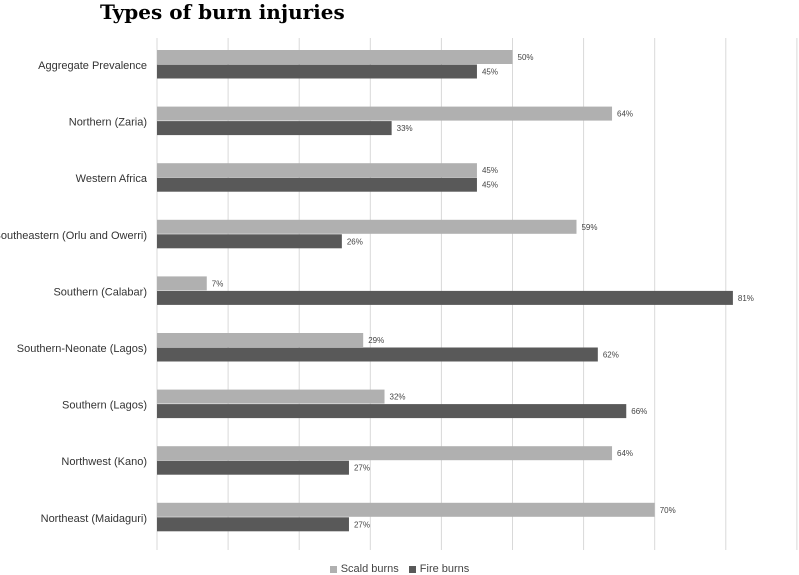  What do you see at coordinates (218, 283) in the screenshot?
I see `data-label: 7%` at bounding box center [218, 283].